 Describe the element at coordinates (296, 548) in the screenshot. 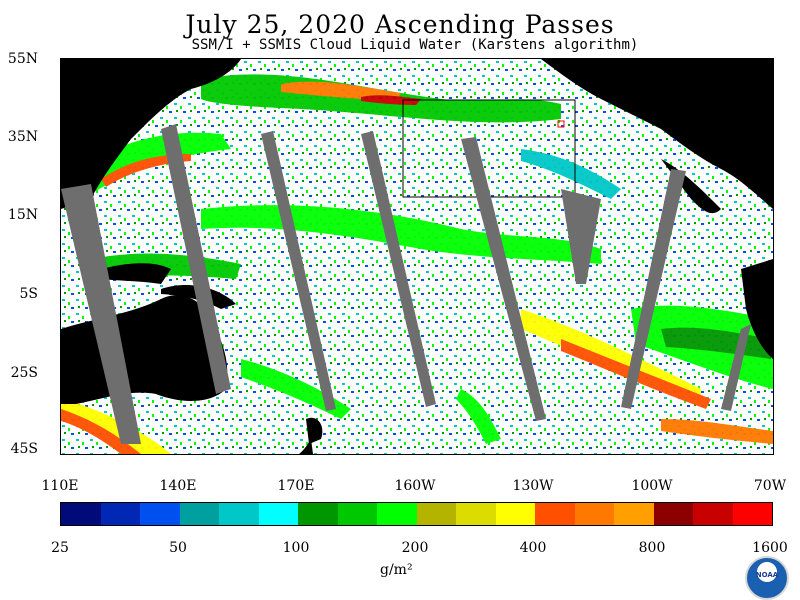

I see `colorbar-tick: 100` at that location.